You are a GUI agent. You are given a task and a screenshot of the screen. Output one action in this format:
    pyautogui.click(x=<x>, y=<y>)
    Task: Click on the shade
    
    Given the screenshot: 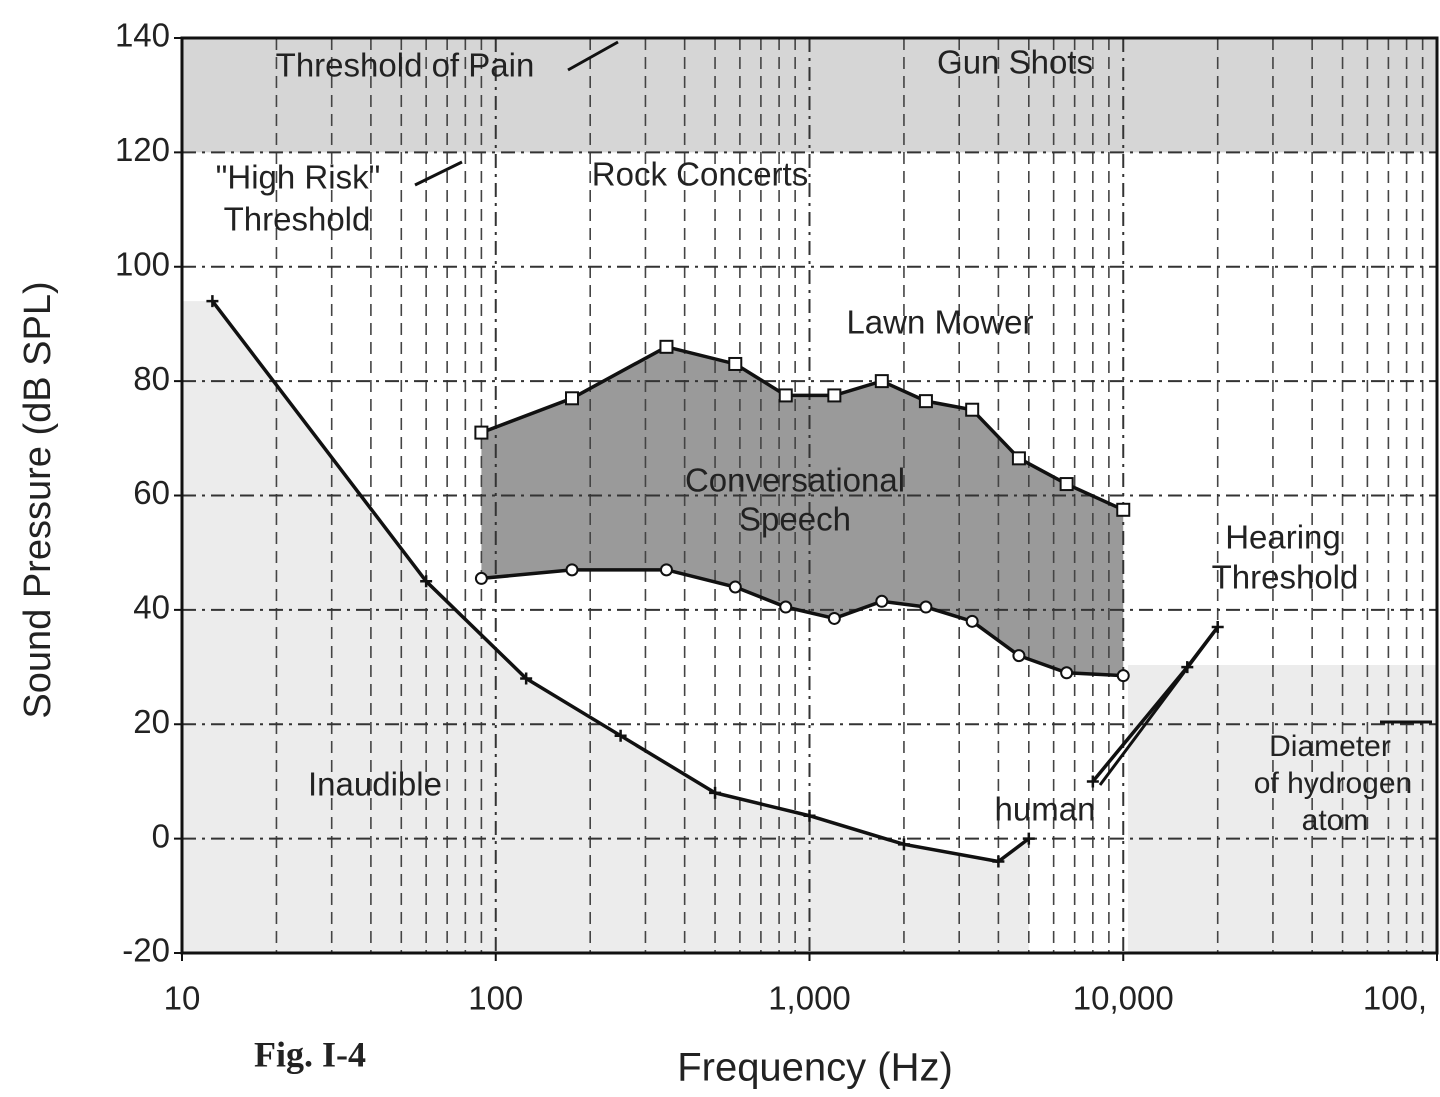 What is the action you would take?
    pyautogui.click(x=1282, y=809)
    